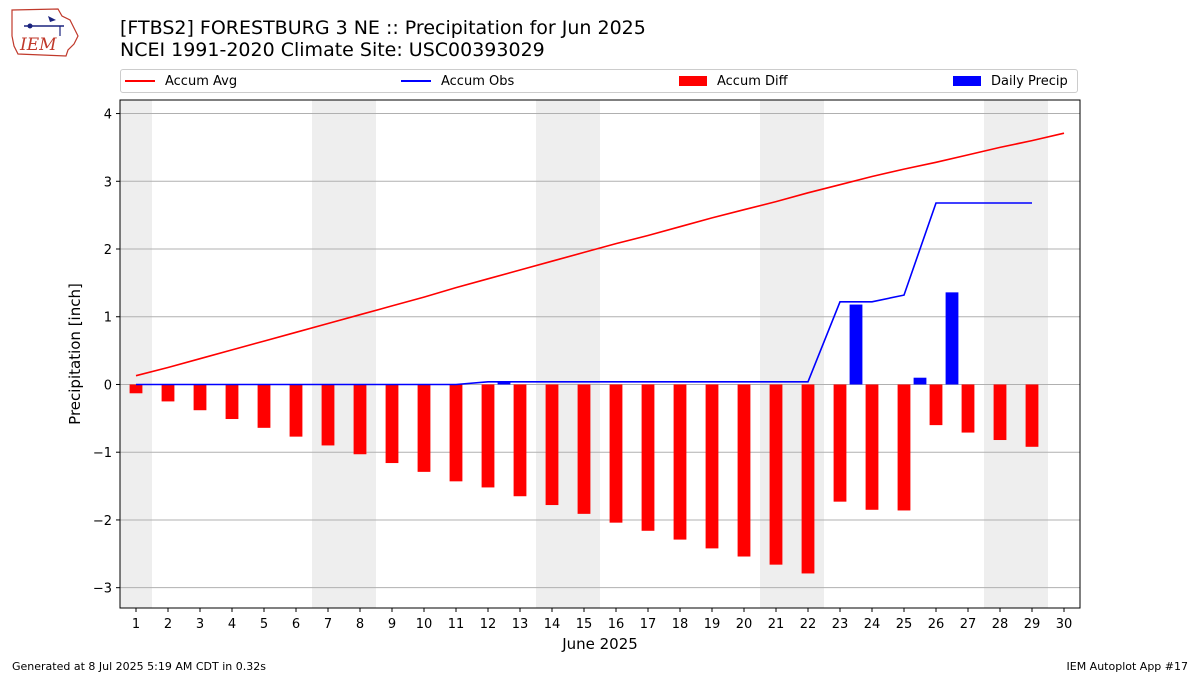  I want to click on x-tick-label: 24, so click(872, 624).